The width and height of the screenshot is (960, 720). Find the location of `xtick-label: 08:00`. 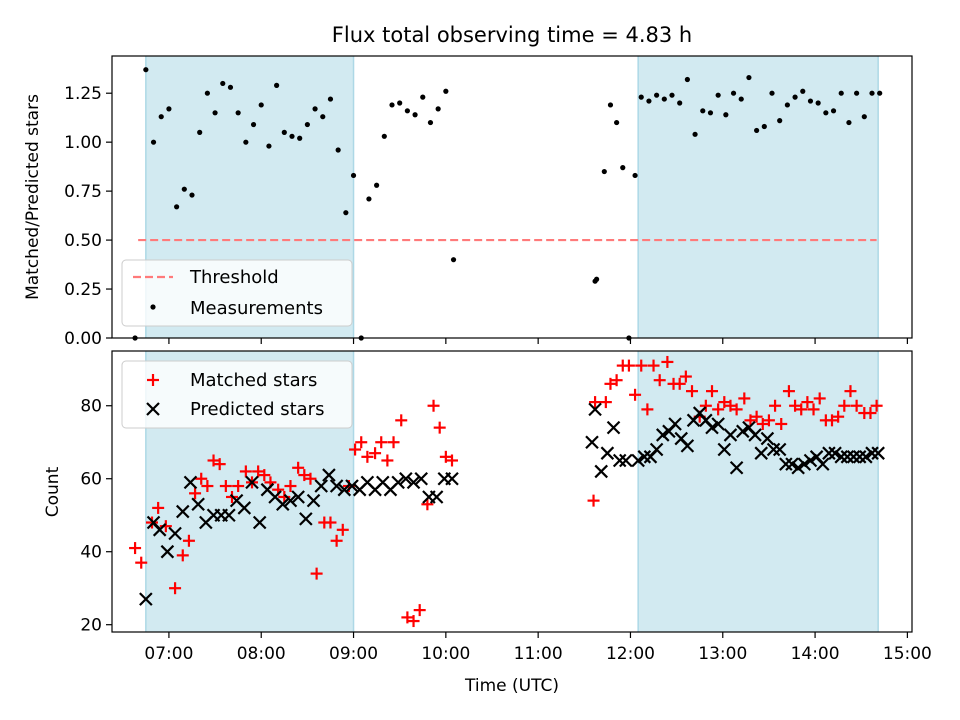

xtick-label: 08:00 is located at coordinates (261, 654).